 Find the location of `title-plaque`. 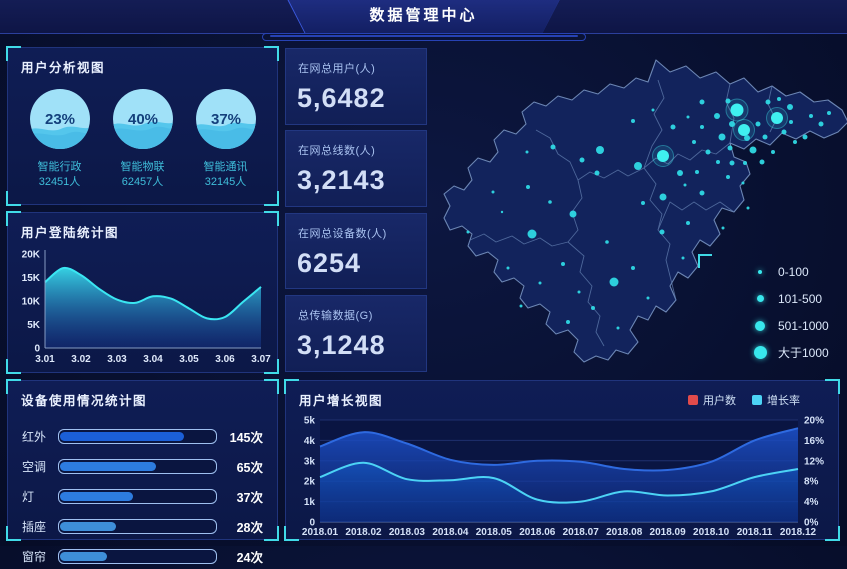

title-plaque is located at coordinates (424, 16).